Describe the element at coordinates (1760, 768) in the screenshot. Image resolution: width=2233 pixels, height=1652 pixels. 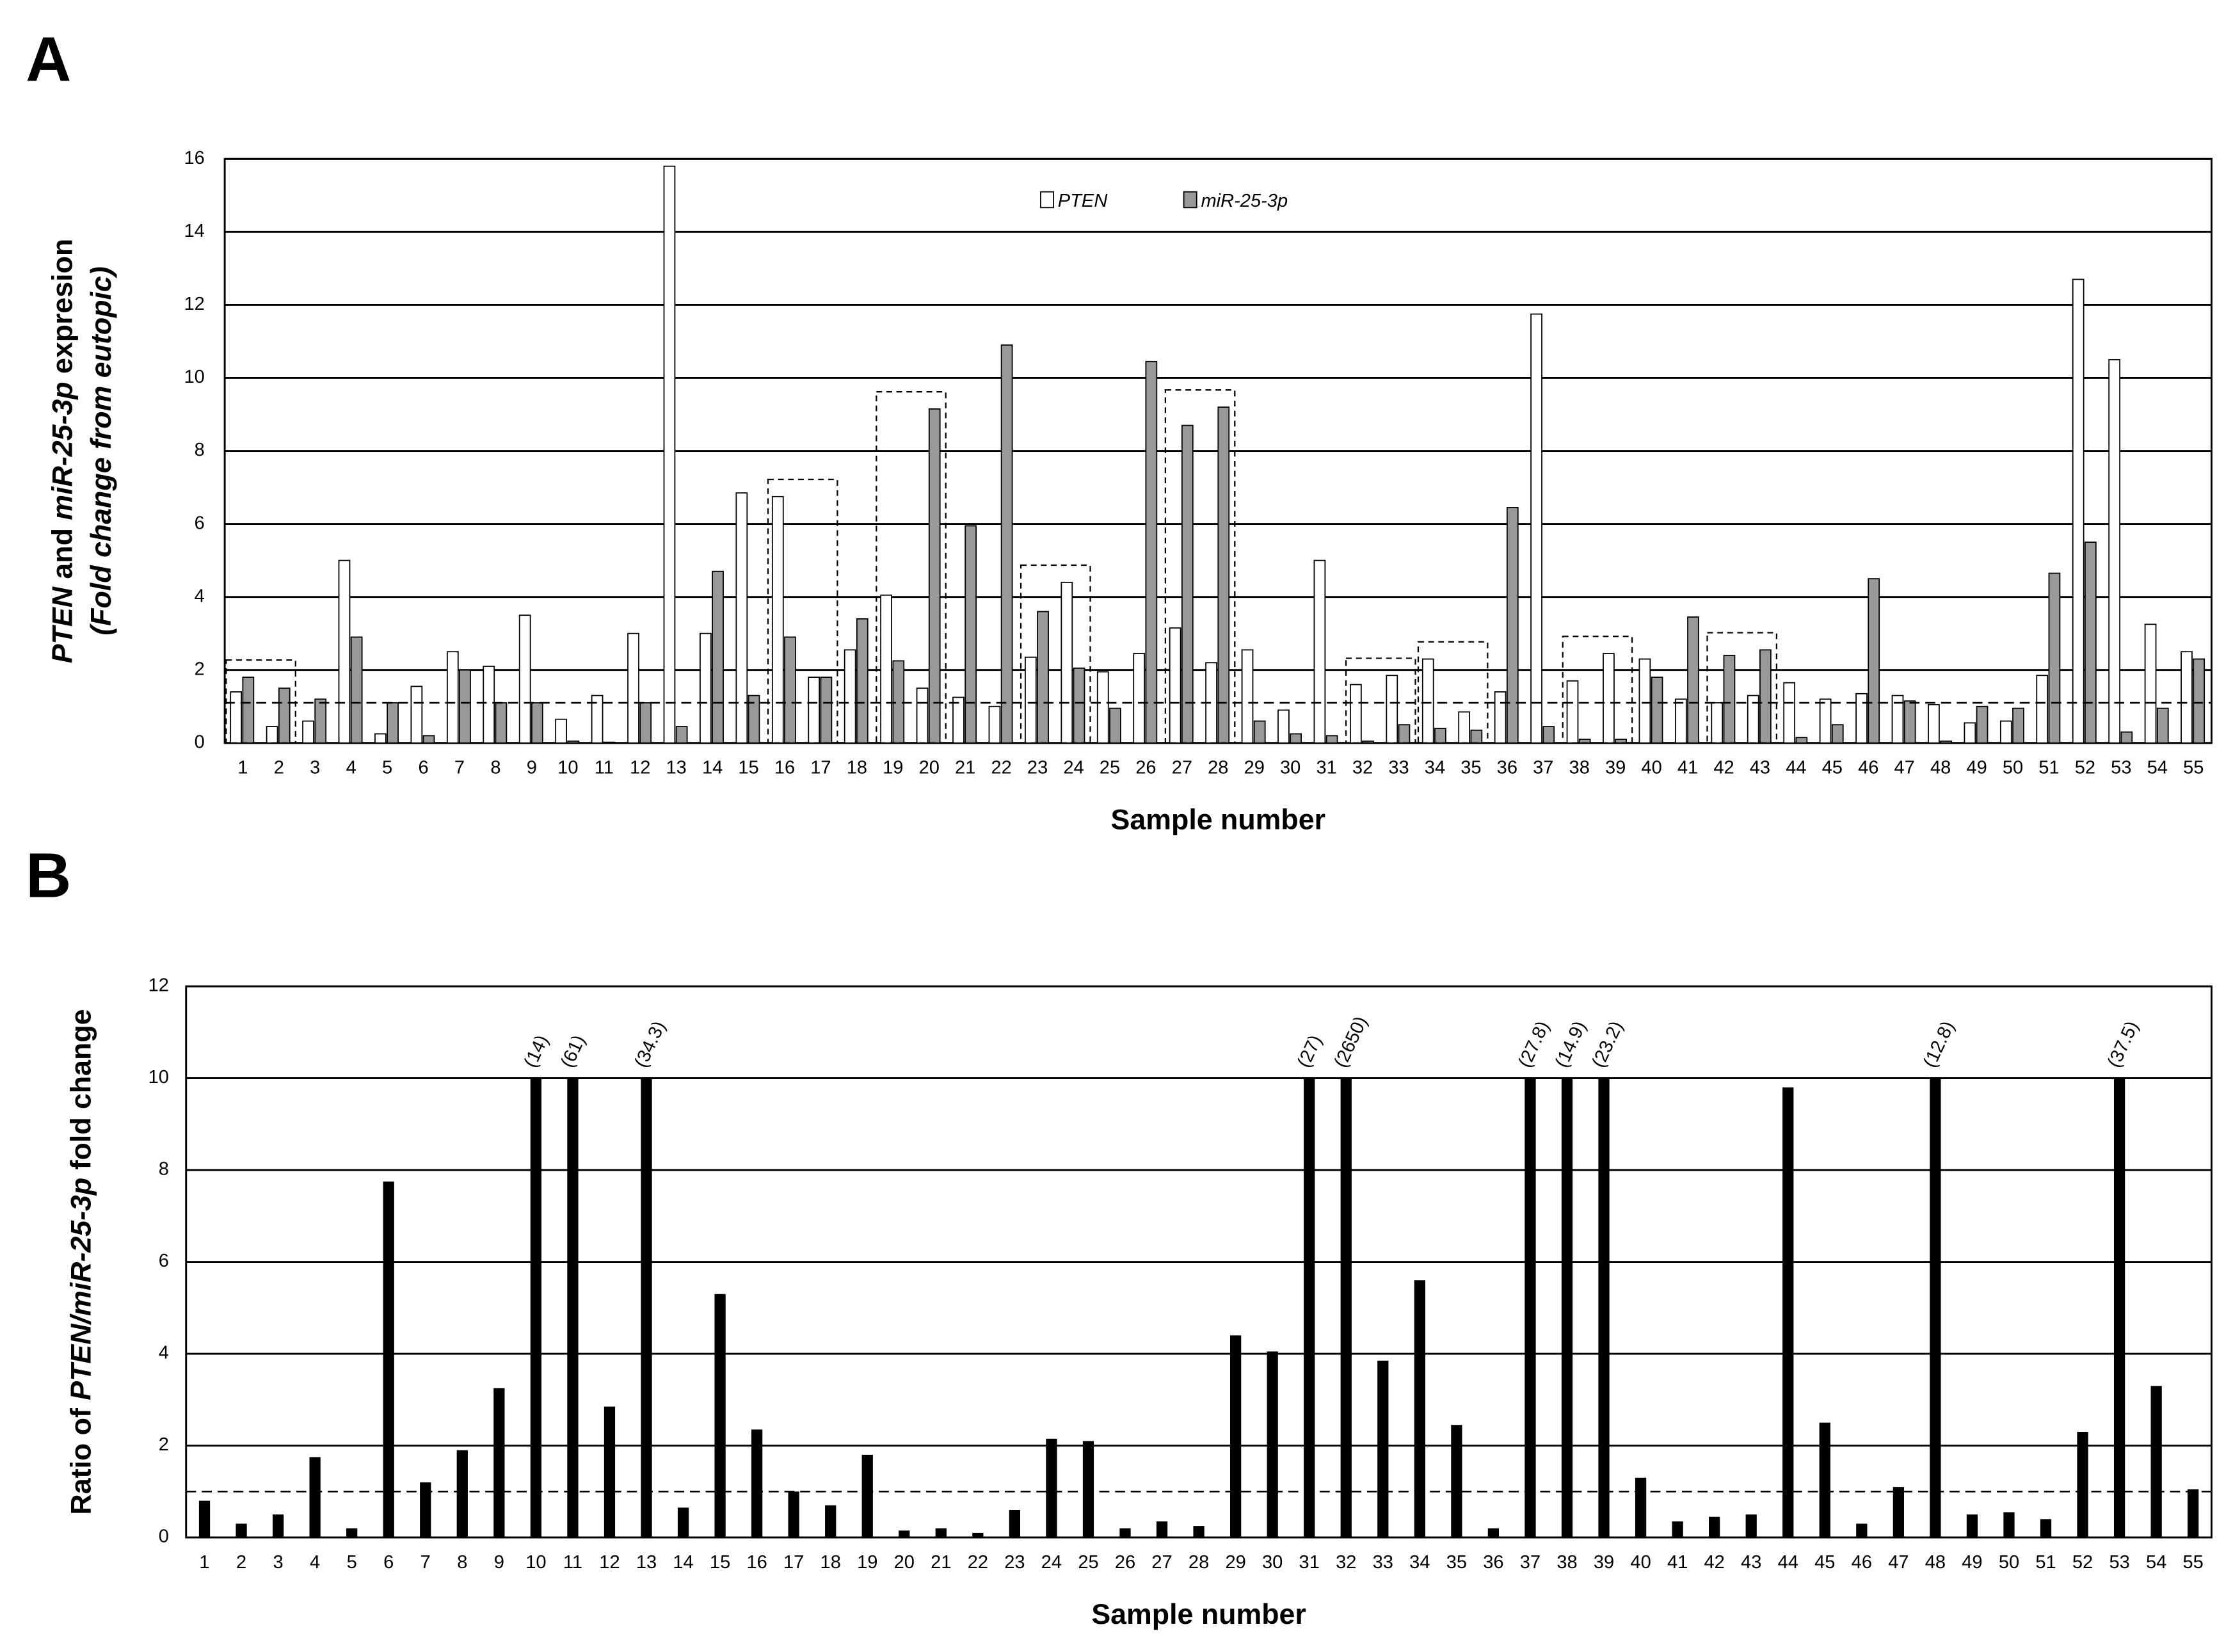
I see `x-tick-label: 43` at that location.